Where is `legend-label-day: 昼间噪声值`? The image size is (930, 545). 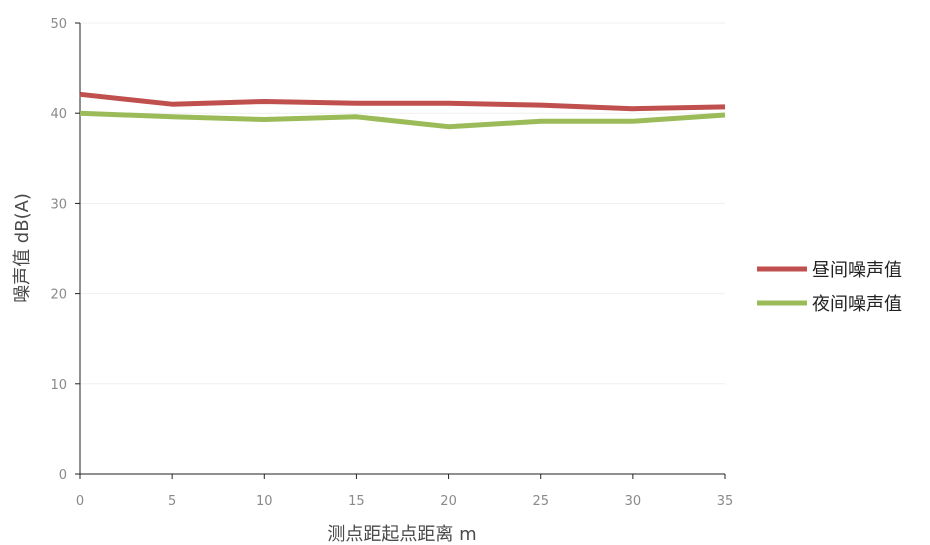 legend-label-day: 昼间噪声值 is located at coordinates (857, 270).